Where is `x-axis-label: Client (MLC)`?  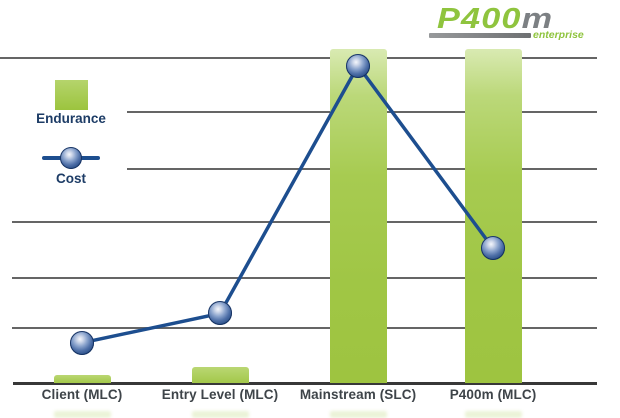 x-axis-label: Client (MLC) is located at coordinates (82, 394).